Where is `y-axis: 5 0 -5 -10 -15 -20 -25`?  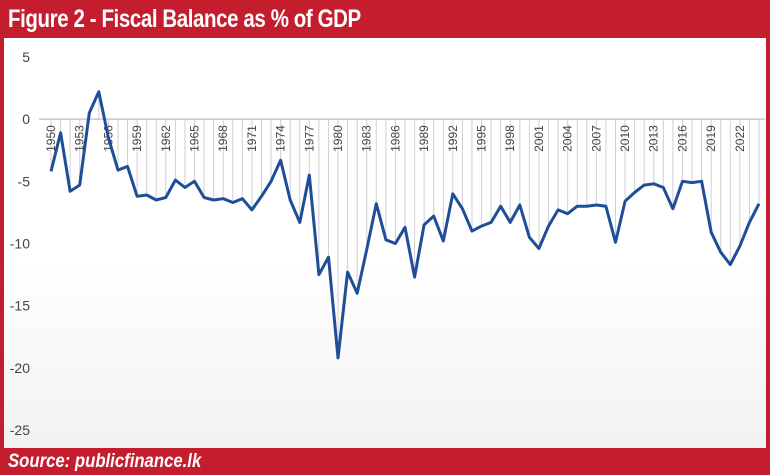
y-axis: 5 0 -5 -10 -15 -20 -25 is located at coordinates (20, 243).